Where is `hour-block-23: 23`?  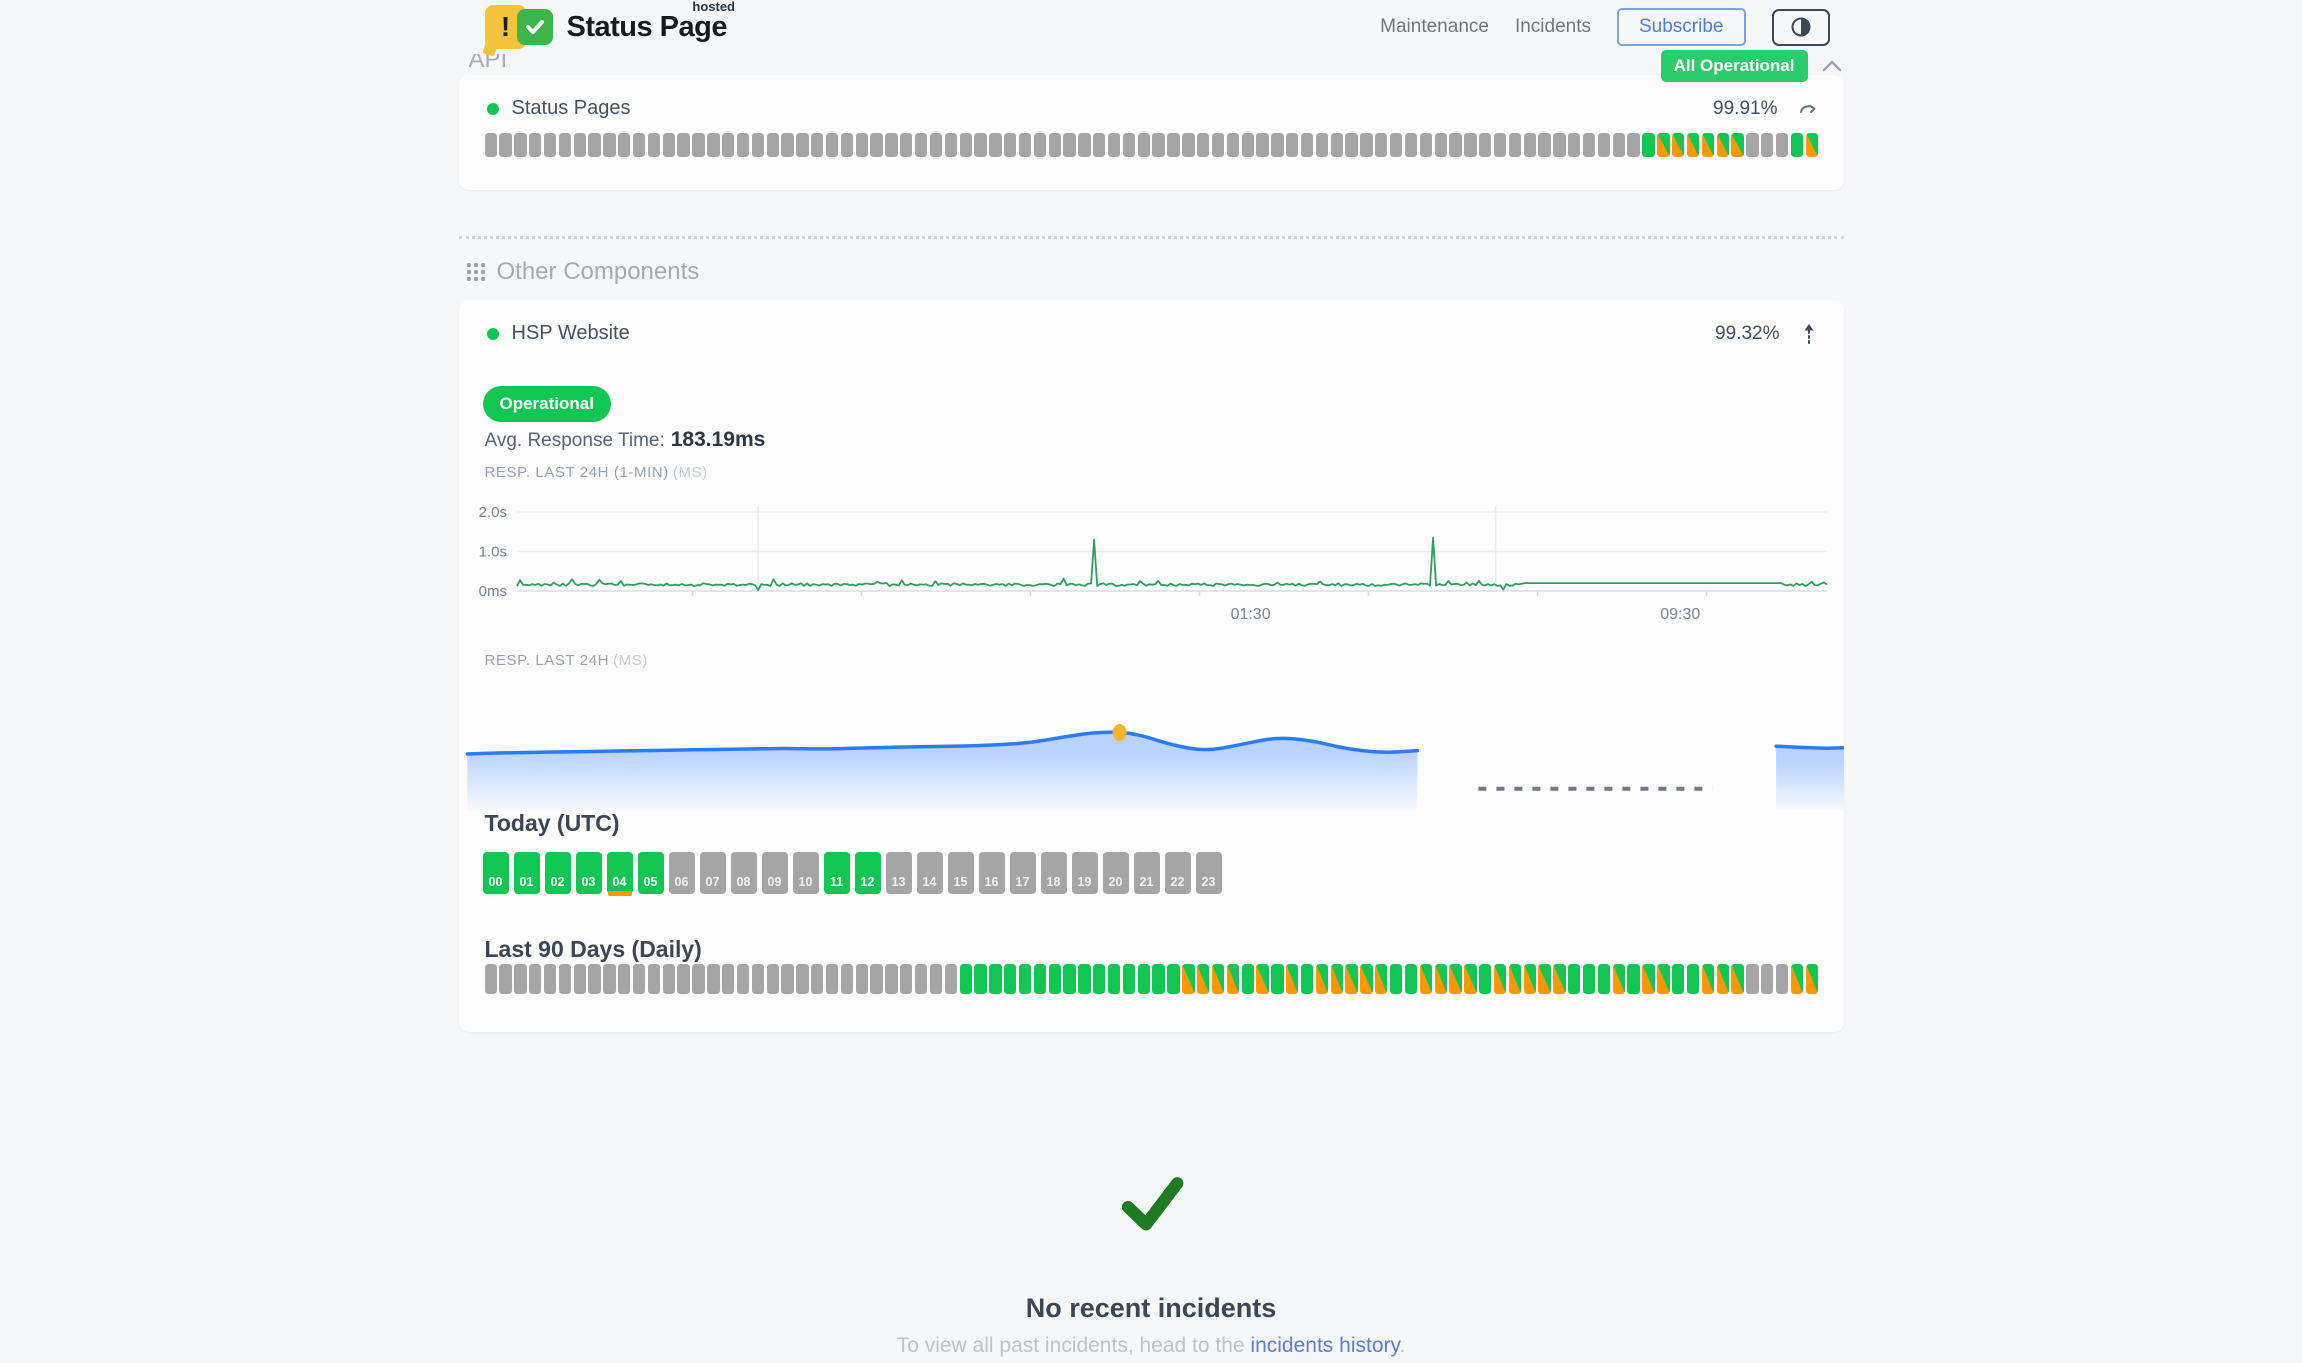 hour-block-23: 23 is located at coordinates (1208, 873).